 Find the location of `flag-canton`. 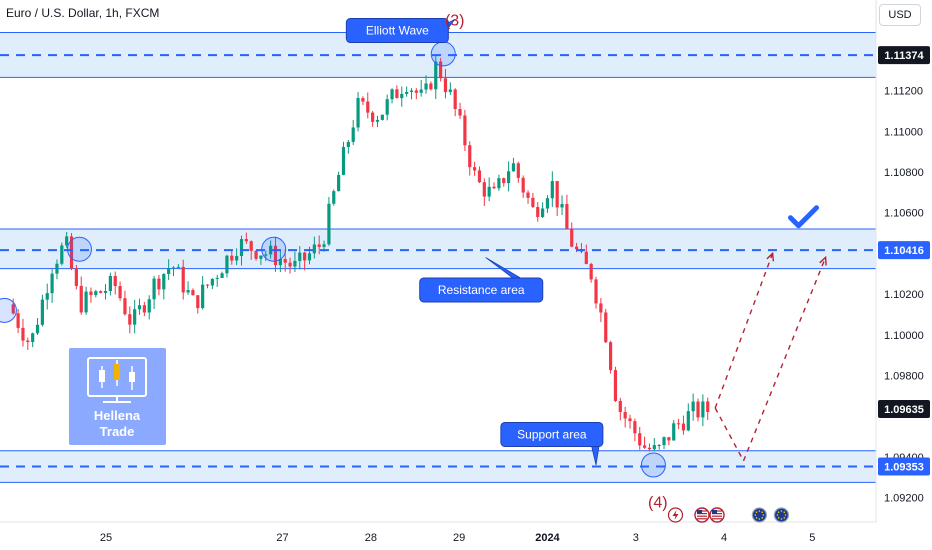

flag-canton is located at coordinates (699, 512).